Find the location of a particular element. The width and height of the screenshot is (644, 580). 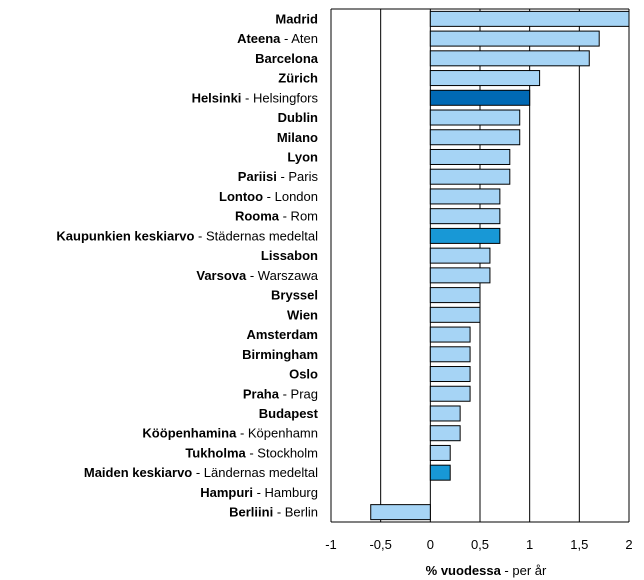

category-label-bold: Amsterdam is located at coordinates (282, 334).